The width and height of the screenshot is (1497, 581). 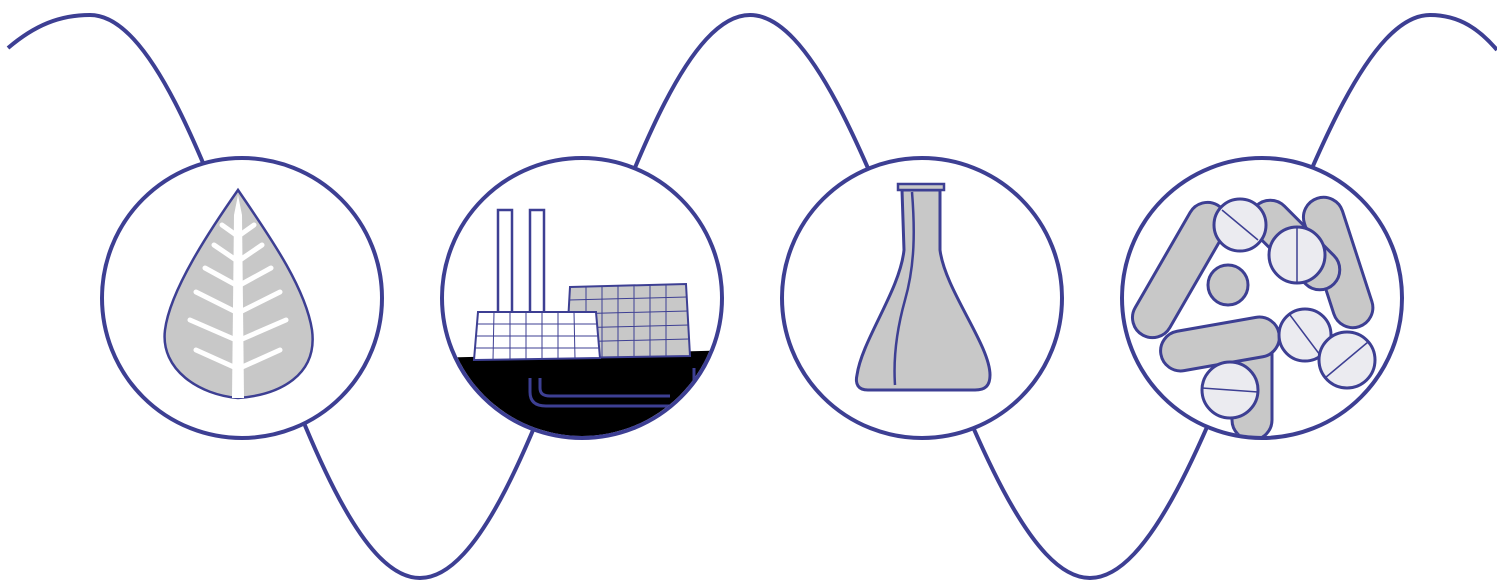 I want to click on pills-icon, so click(x=1262, y=298).